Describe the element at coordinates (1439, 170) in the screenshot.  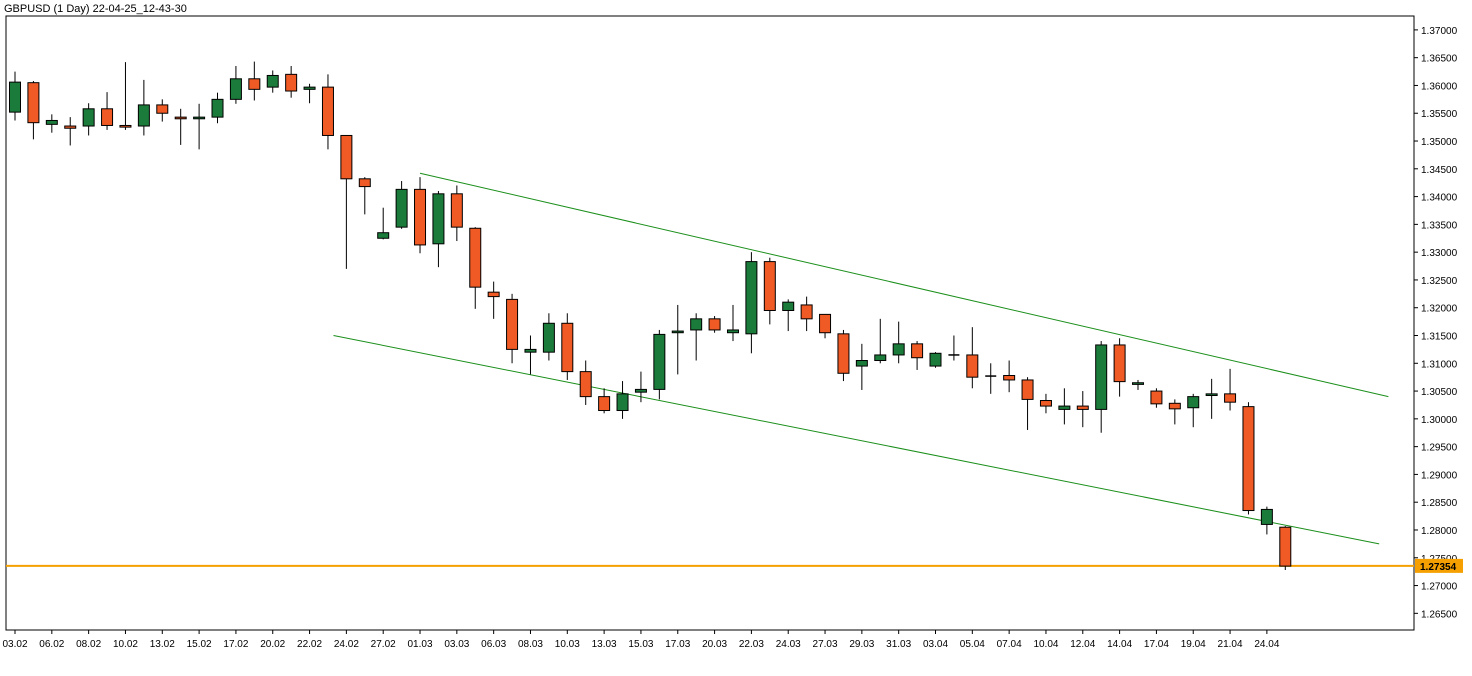
I see `y-tick-label: 1.34500` at that location.